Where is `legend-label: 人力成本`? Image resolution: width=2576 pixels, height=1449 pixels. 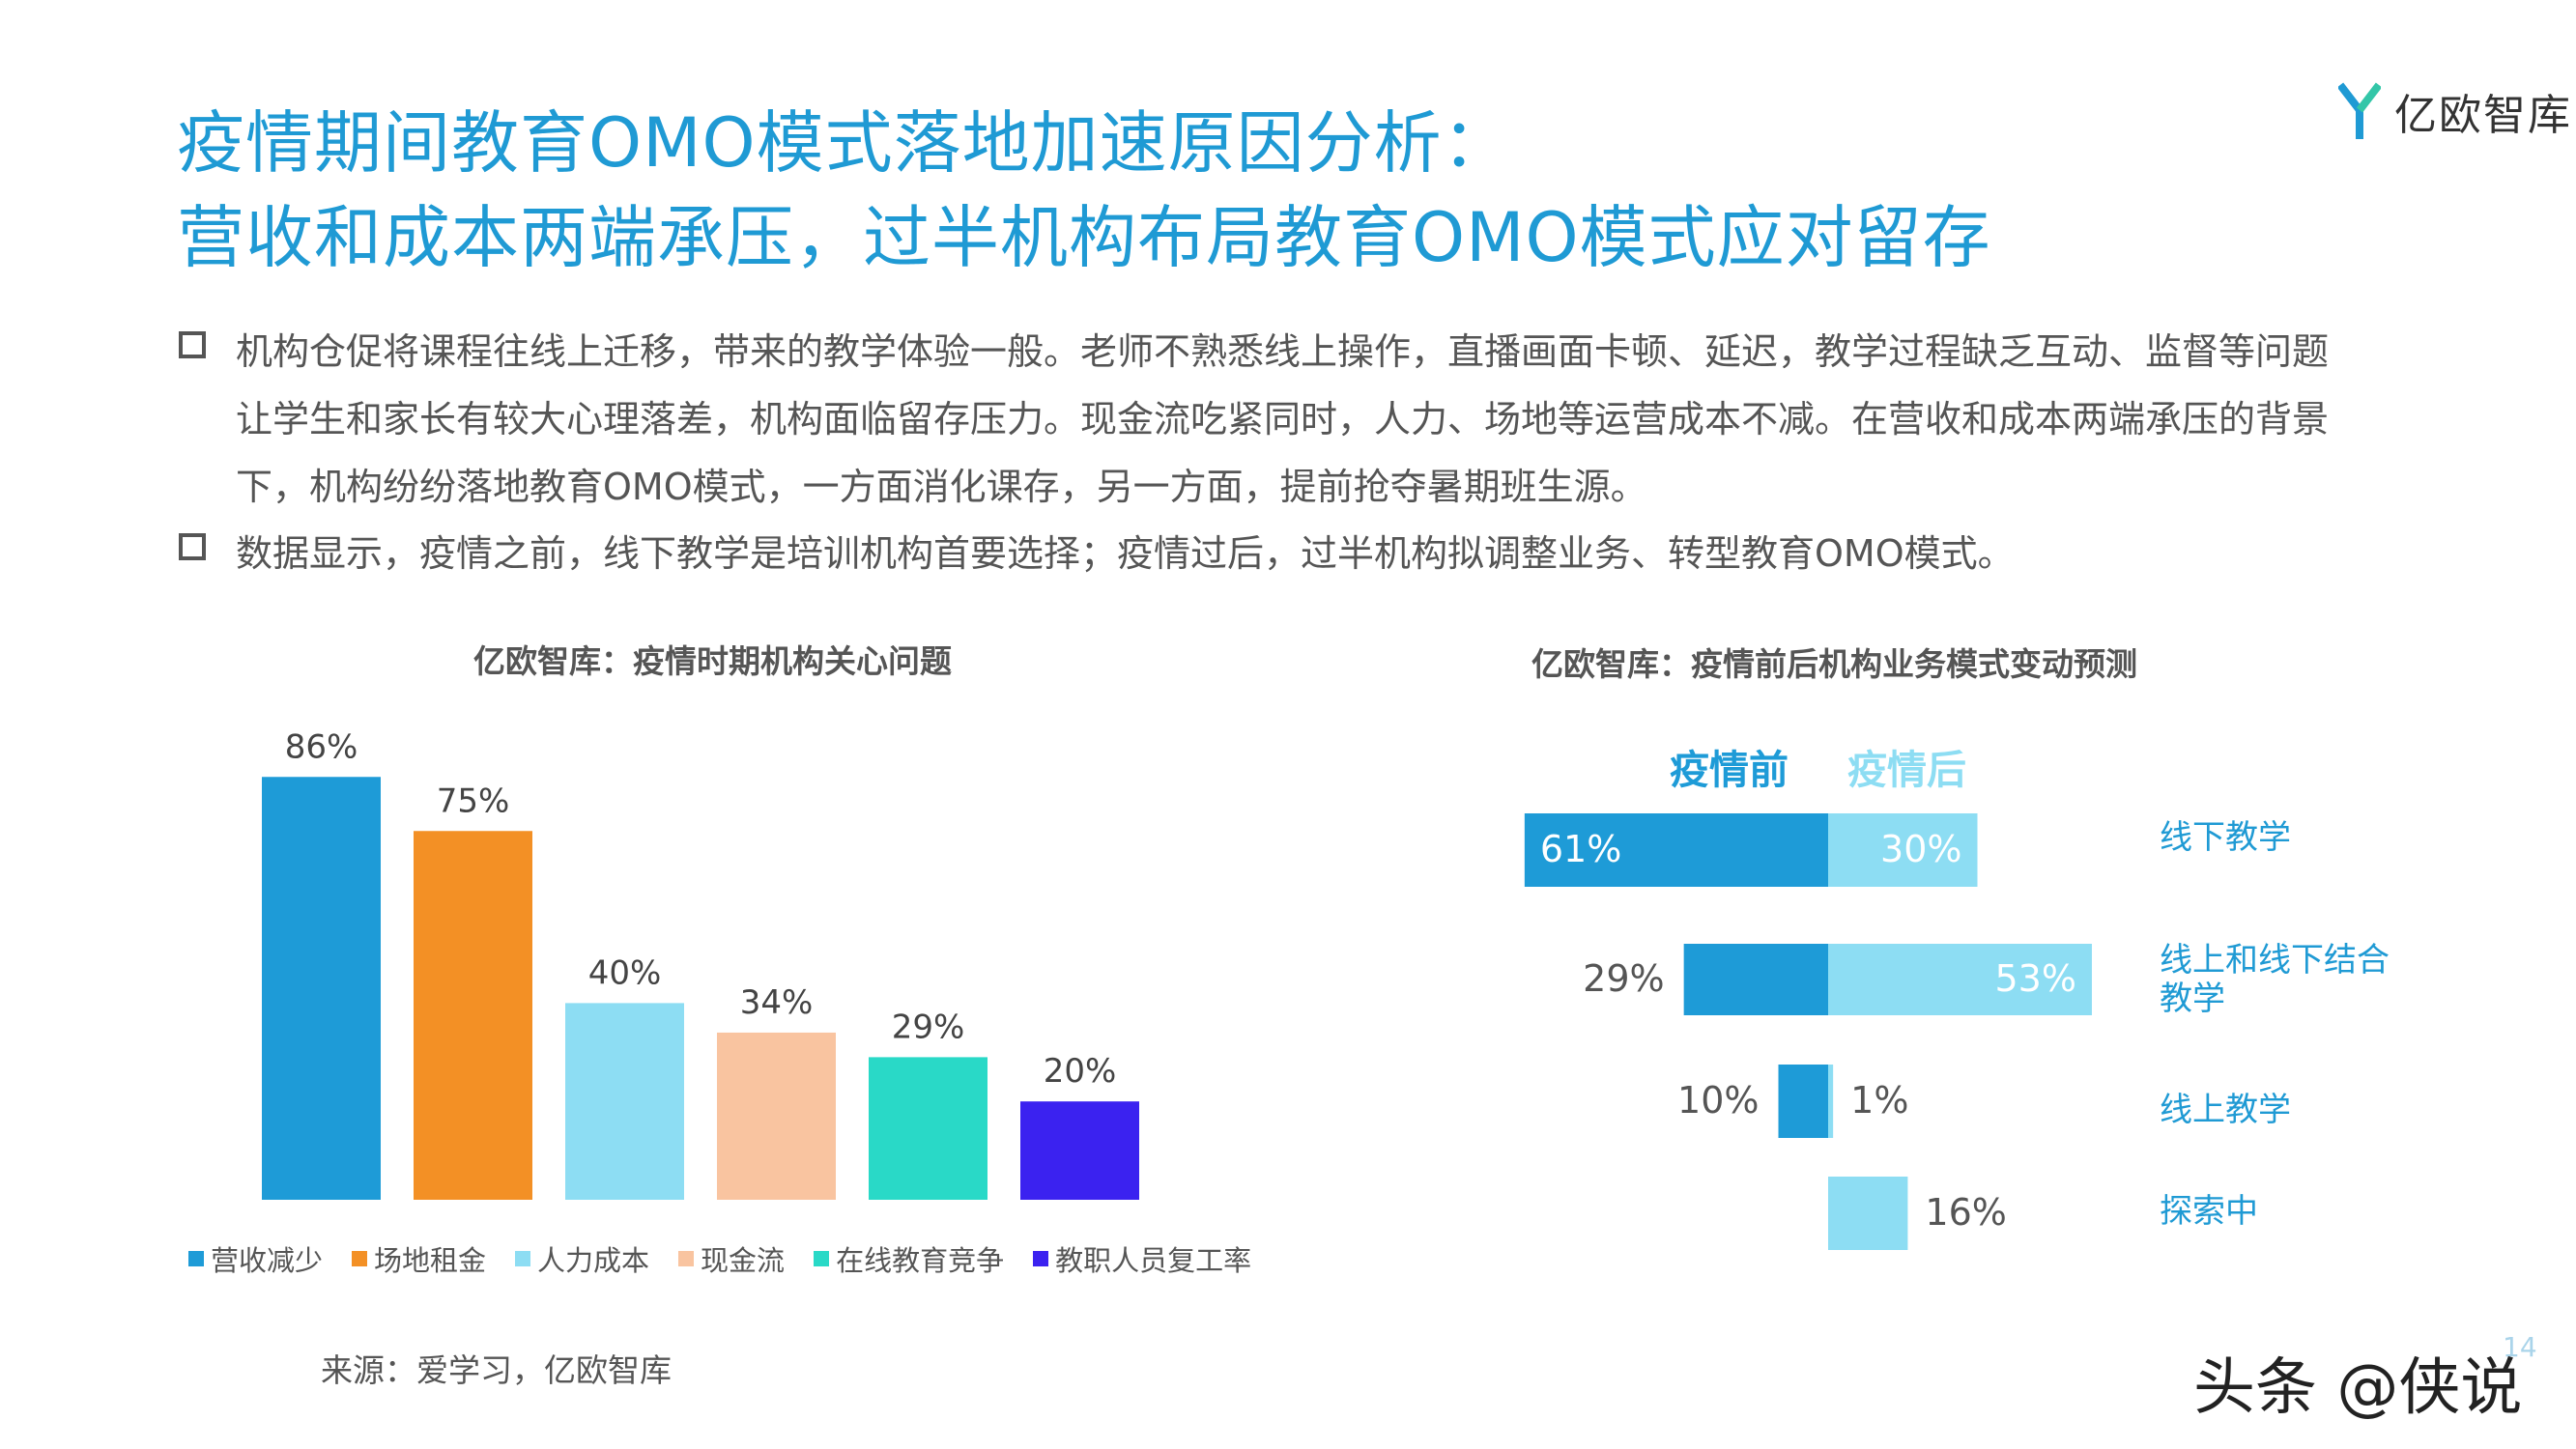
legend-label: 人力成本 is located at coordinates (594, 1260).